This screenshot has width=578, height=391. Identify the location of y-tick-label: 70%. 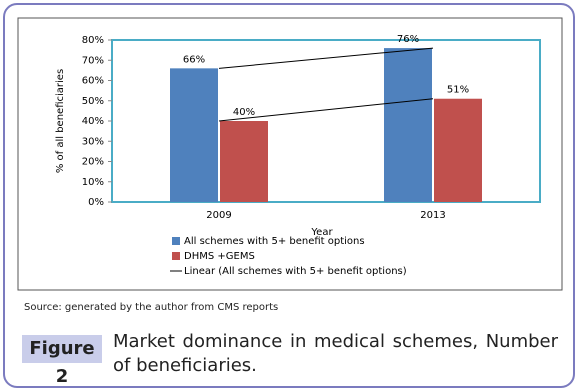
(93, 60).